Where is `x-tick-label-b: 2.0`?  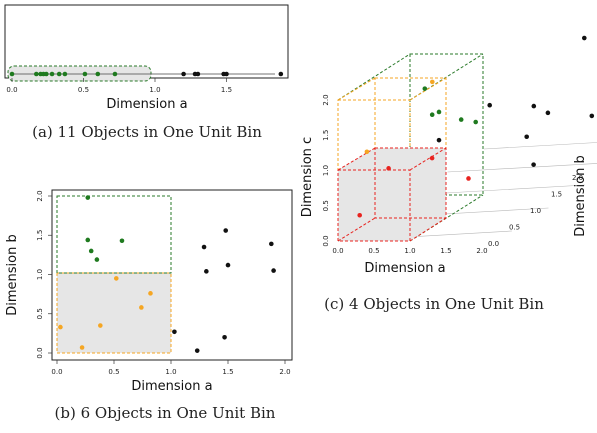 x-tick-label-b: 2.0 is located at coordinates (284, 372).